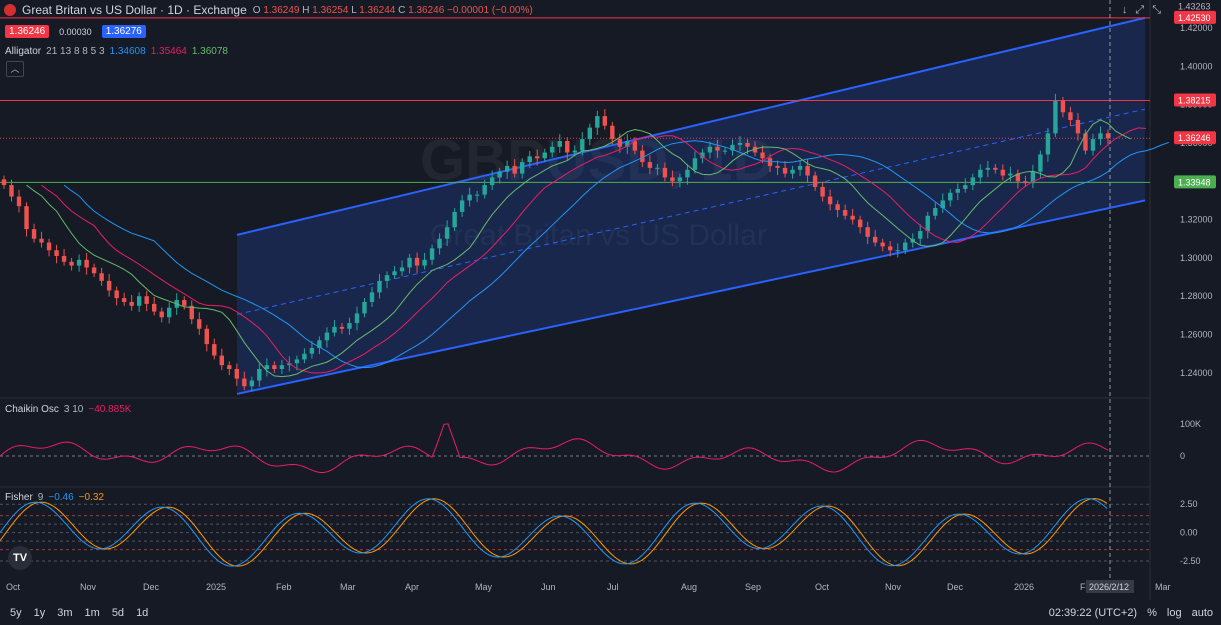 The height and width of the screenshot is (625, 1221). I want to click on x-tick-label: Nov, so click(893, 587).